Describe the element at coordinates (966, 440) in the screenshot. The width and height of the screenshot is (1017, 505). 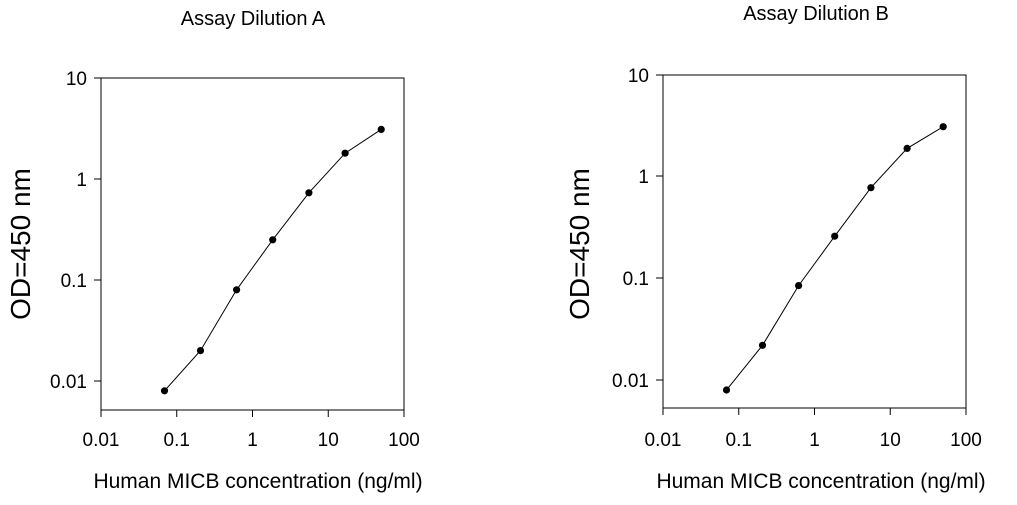
I see `chart-b-xtick-label: 100` at that location.